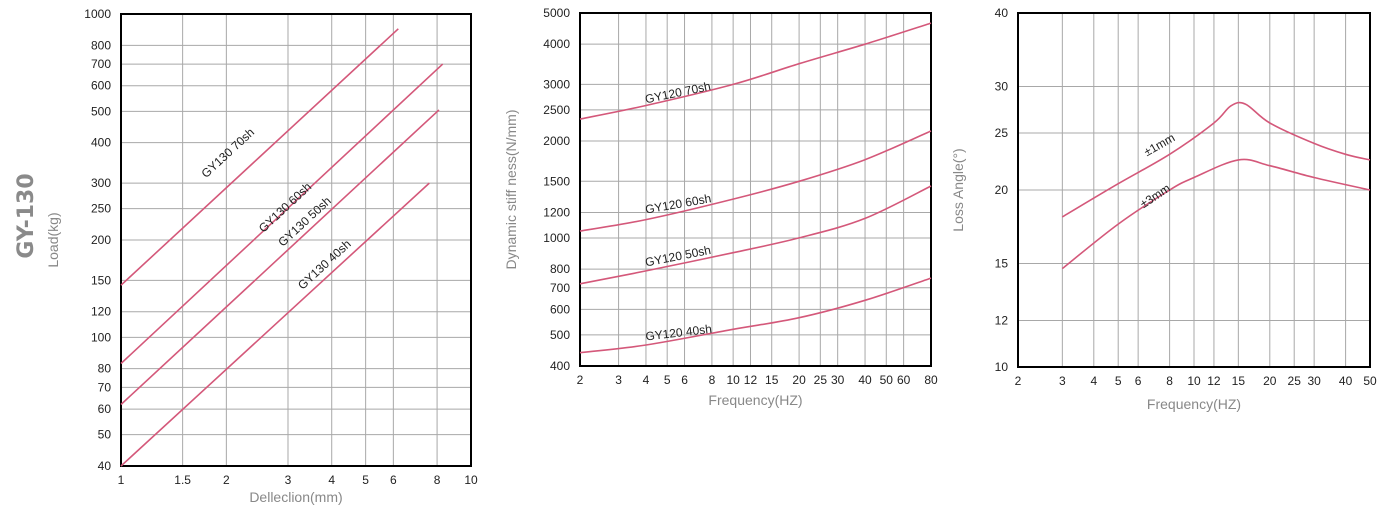 This screenshot has width=1392, height=510. I want to click on curve-label: ±3mm, so click(1154, 196).